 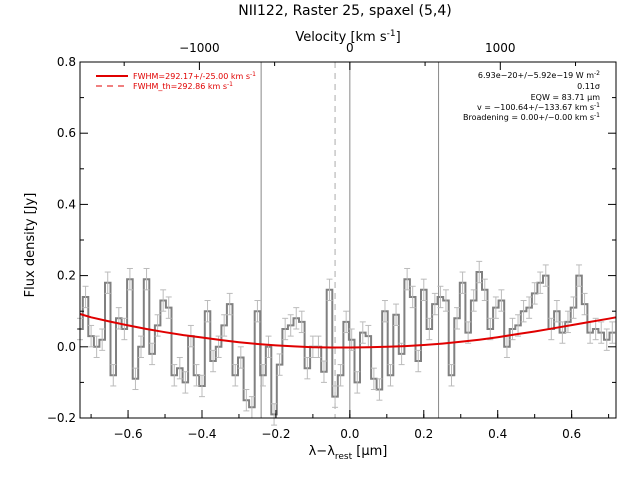 I want to click on y-tick-label: 0.4, so click(x=66, y=204).